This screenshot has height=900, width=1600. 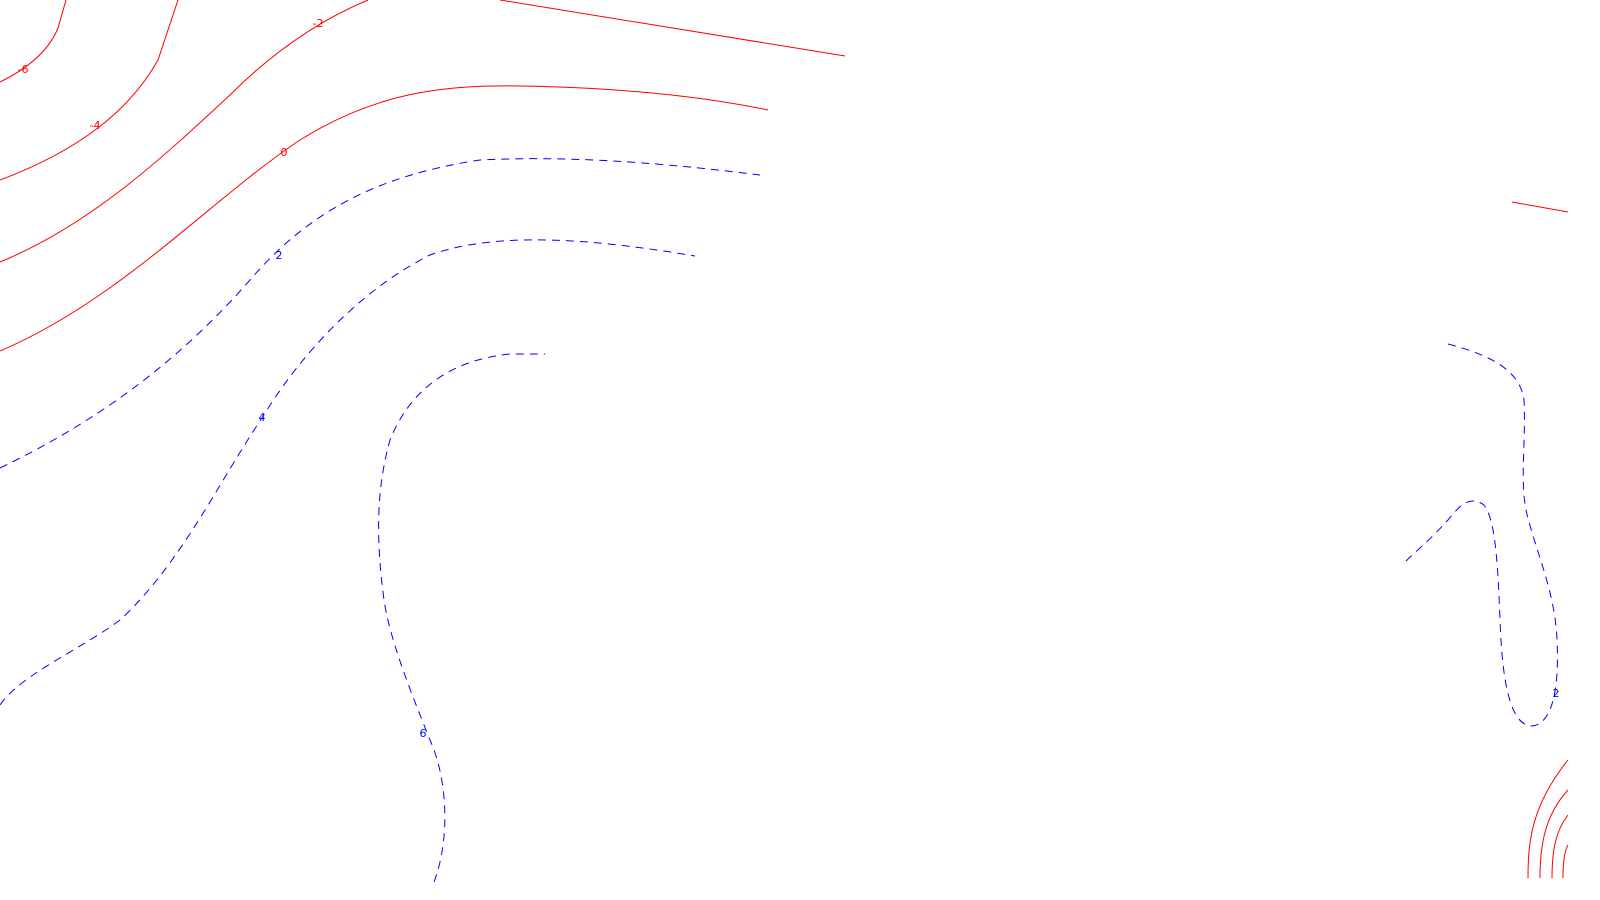 What do you see at coordinates (284, 152) in the screenshot?
I see `contour-label-zero: 0` at bounding box center [284, 152].